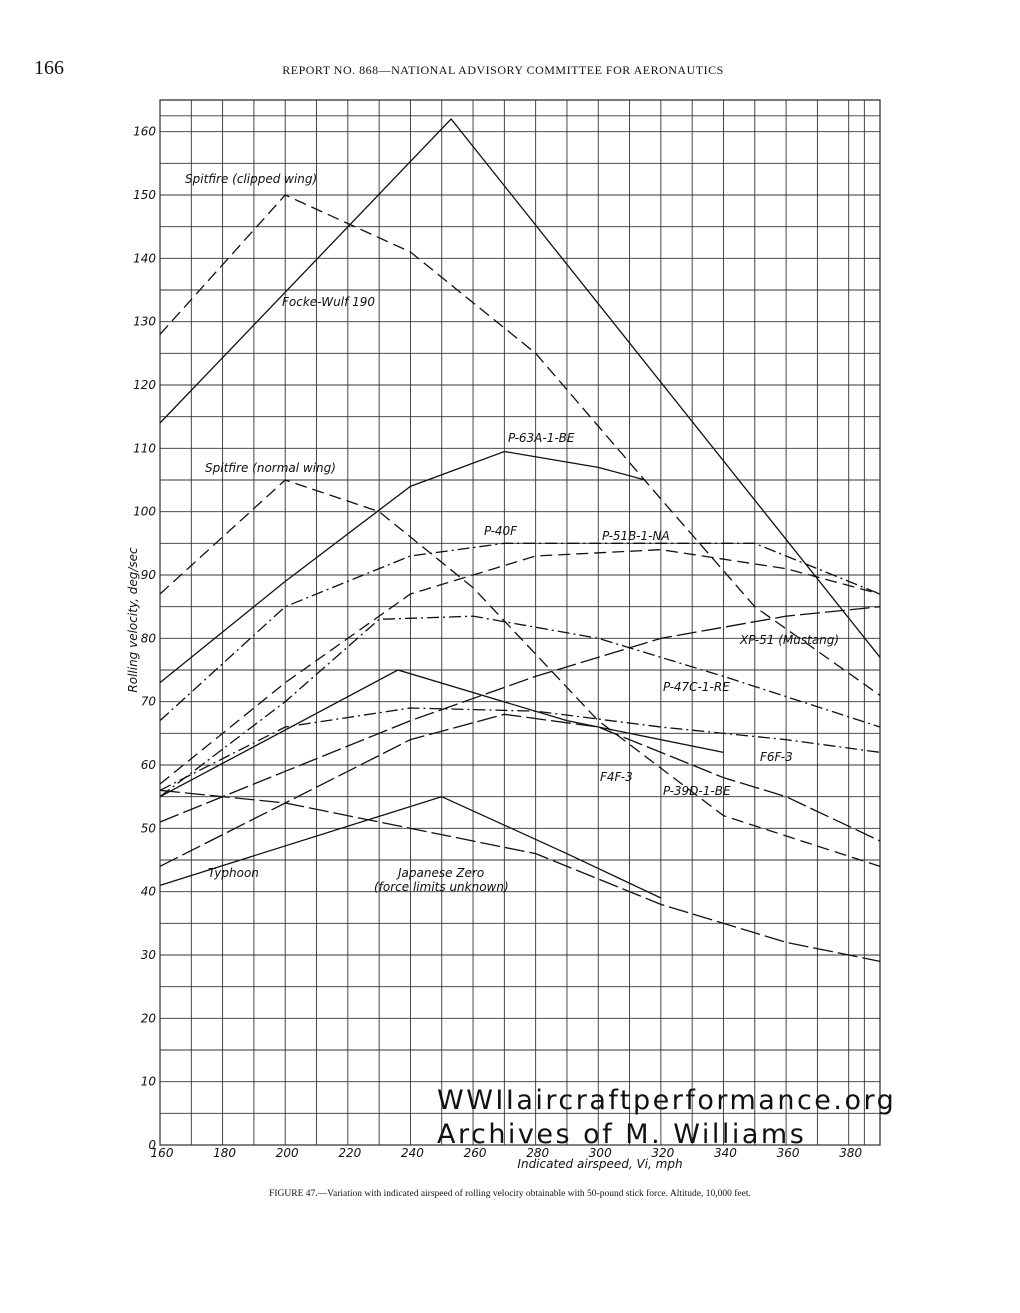  What do you see at coordinates (621, 1134) in the screenshot?
I see `watermark: Archives of M. Williams` at bounding box center [621, 1134].